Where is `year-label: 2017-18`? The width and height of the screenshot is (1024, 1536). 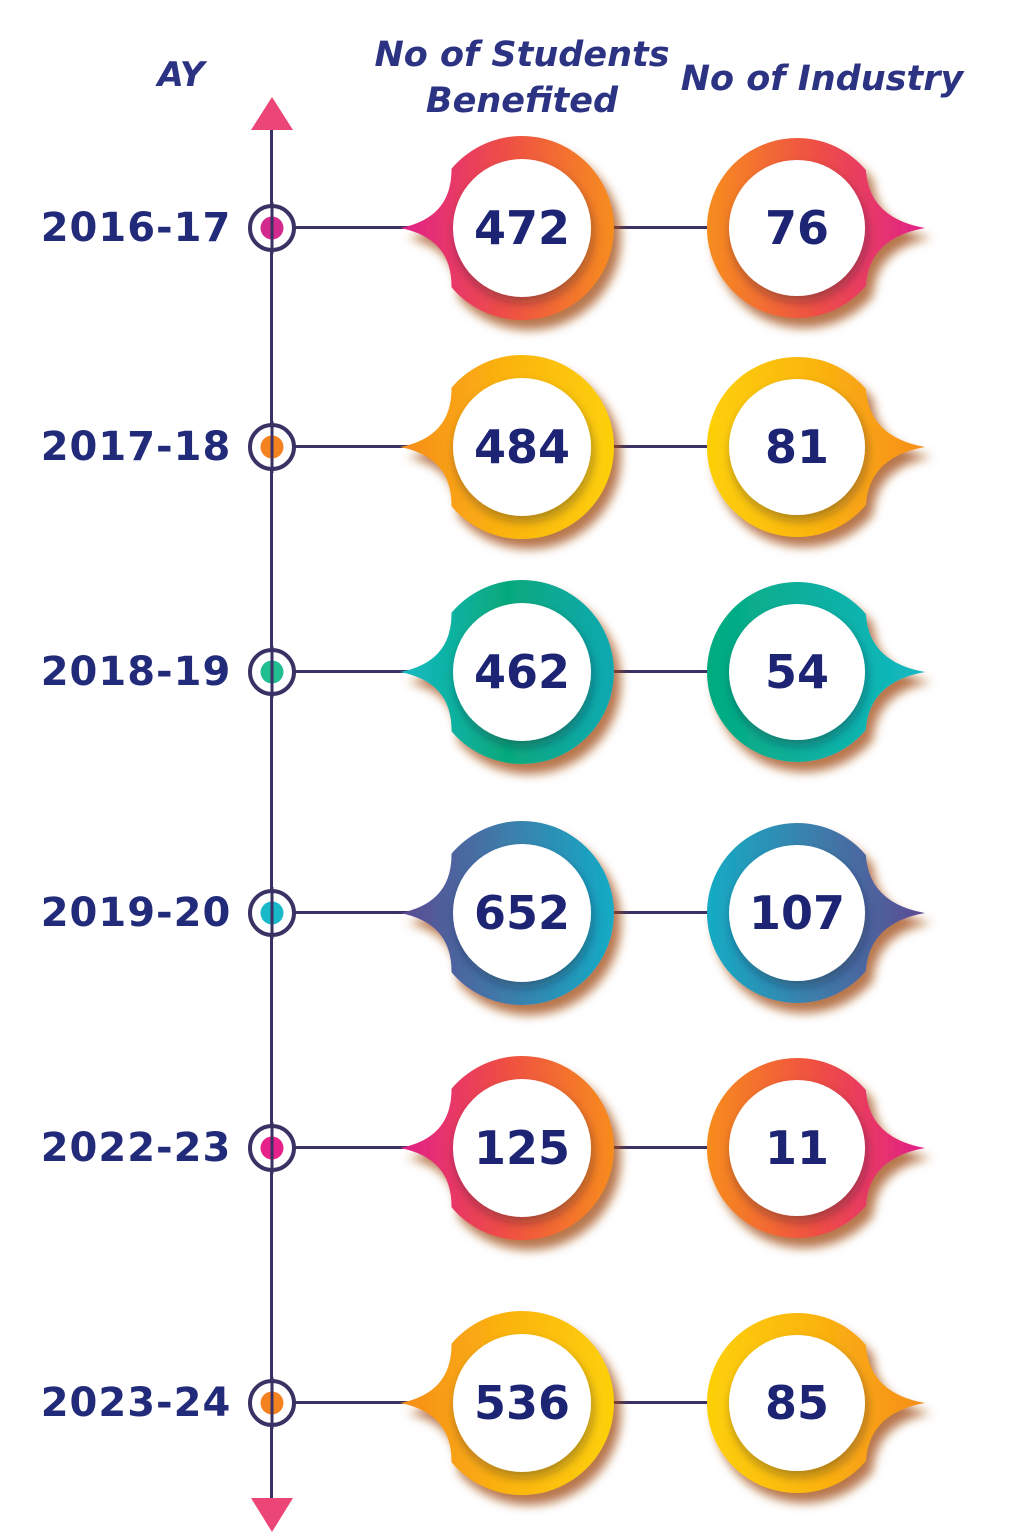
year-label: 2017-18 is located at coordinates (136, 447).